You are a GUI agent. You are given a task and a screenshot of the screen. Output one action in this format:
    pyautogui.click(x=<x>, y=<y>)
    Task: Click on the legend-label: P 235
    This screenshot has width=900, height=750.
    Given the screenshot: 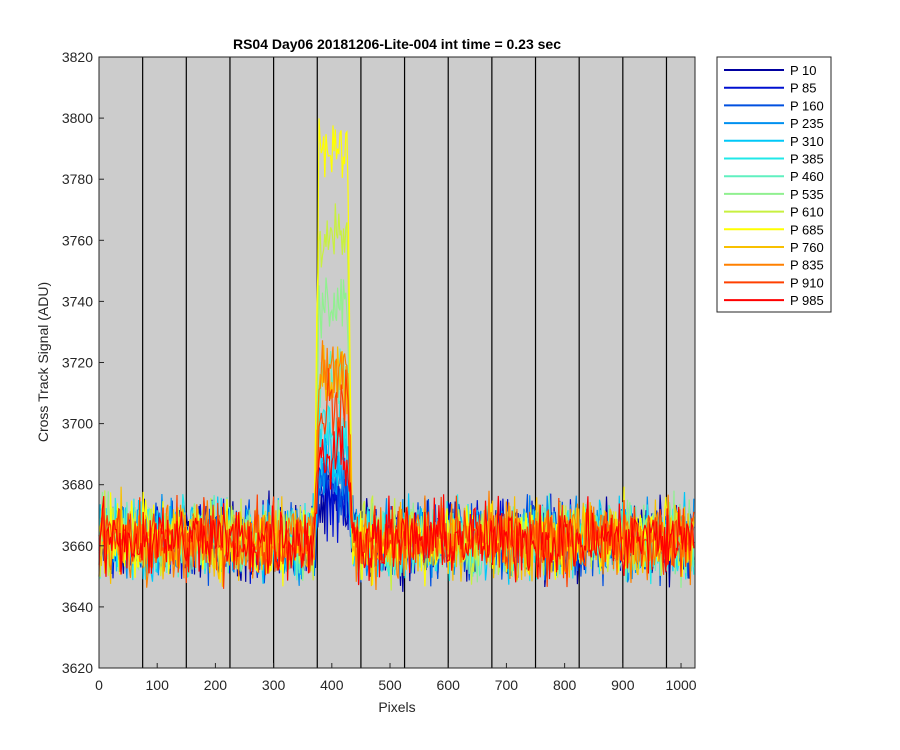 What is the action you would take?
    pyautogui.click(x=807, y=123)
    